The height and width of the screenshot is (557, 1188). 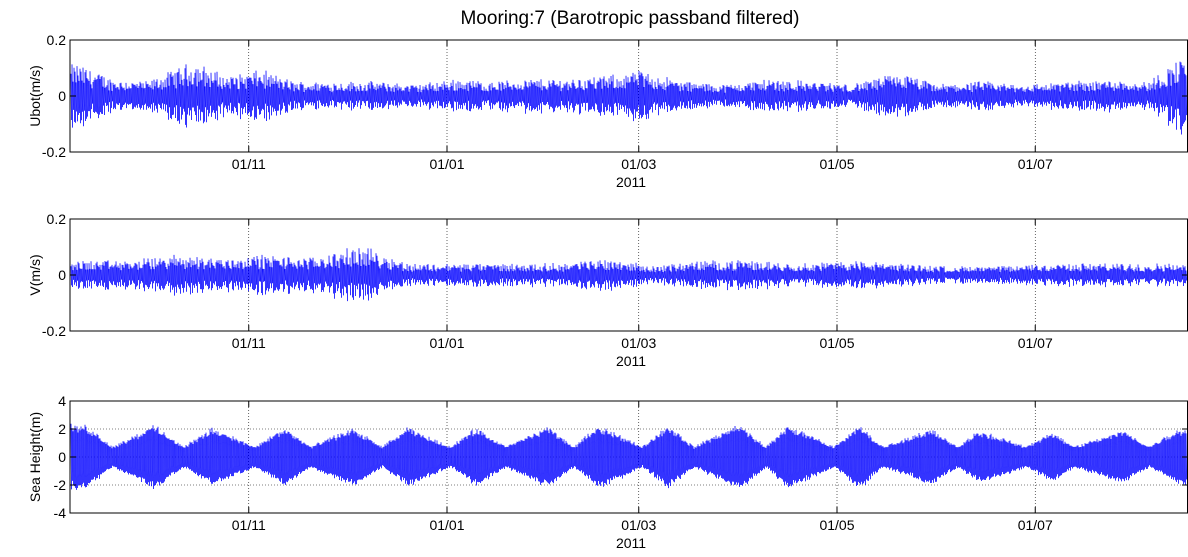 What do you see at coordinates (35, 95) in the screenshot?
I see `y-axis-label: Ubot(m/s)` at bounding box center [35, 95].